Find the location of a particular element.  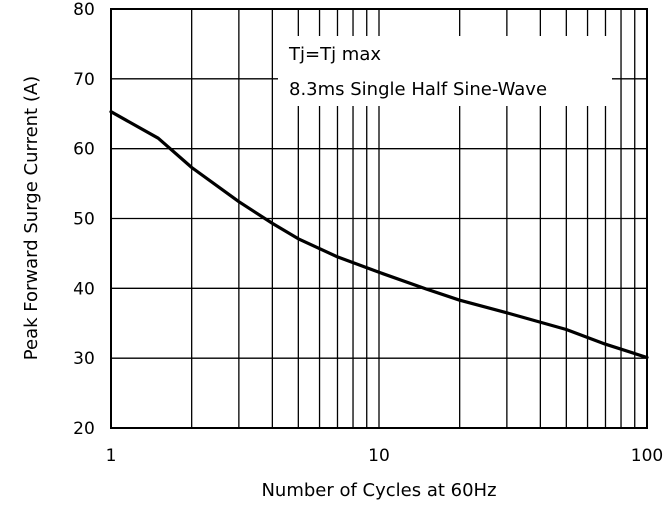

y-tick-label: 20 is located at coordinates (84, 429).